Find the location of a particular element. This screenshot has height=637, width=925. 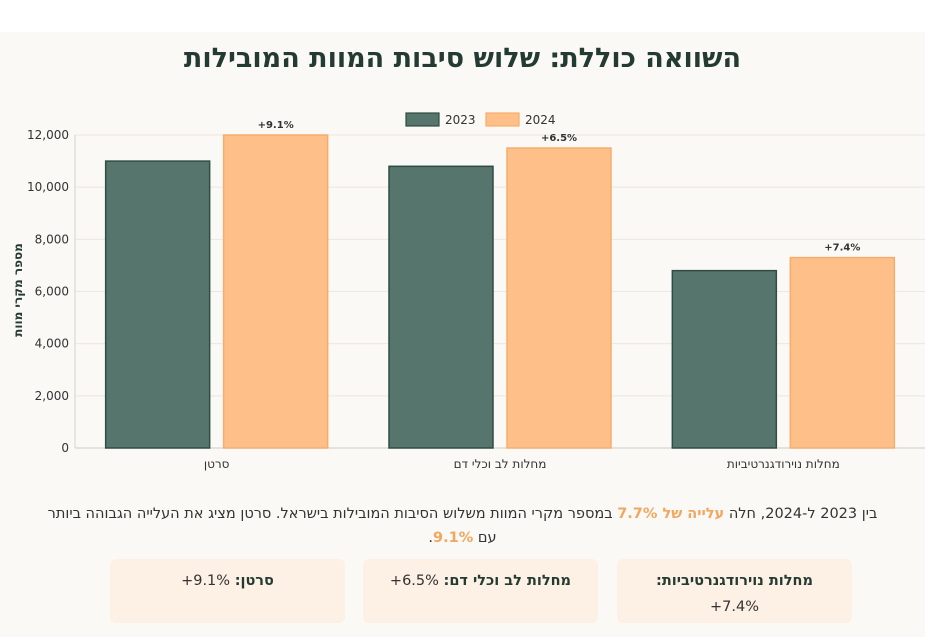

legend-swatch-2024 is located at coordinates (502, 119).